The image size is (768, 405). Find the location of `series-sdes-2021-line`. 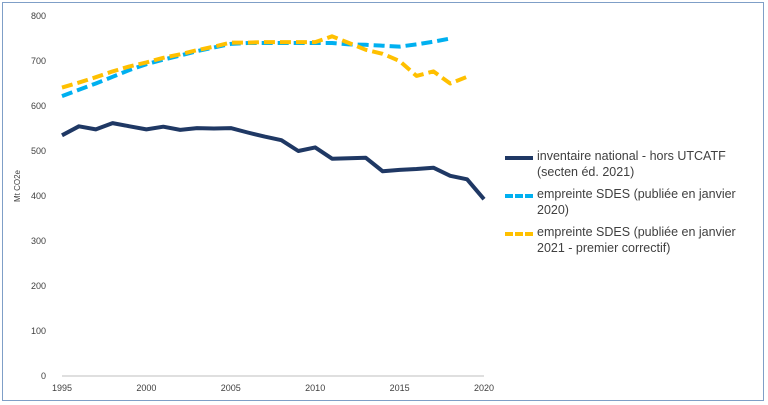

series-sdes-2021-line is located at coordinates (264, 62).